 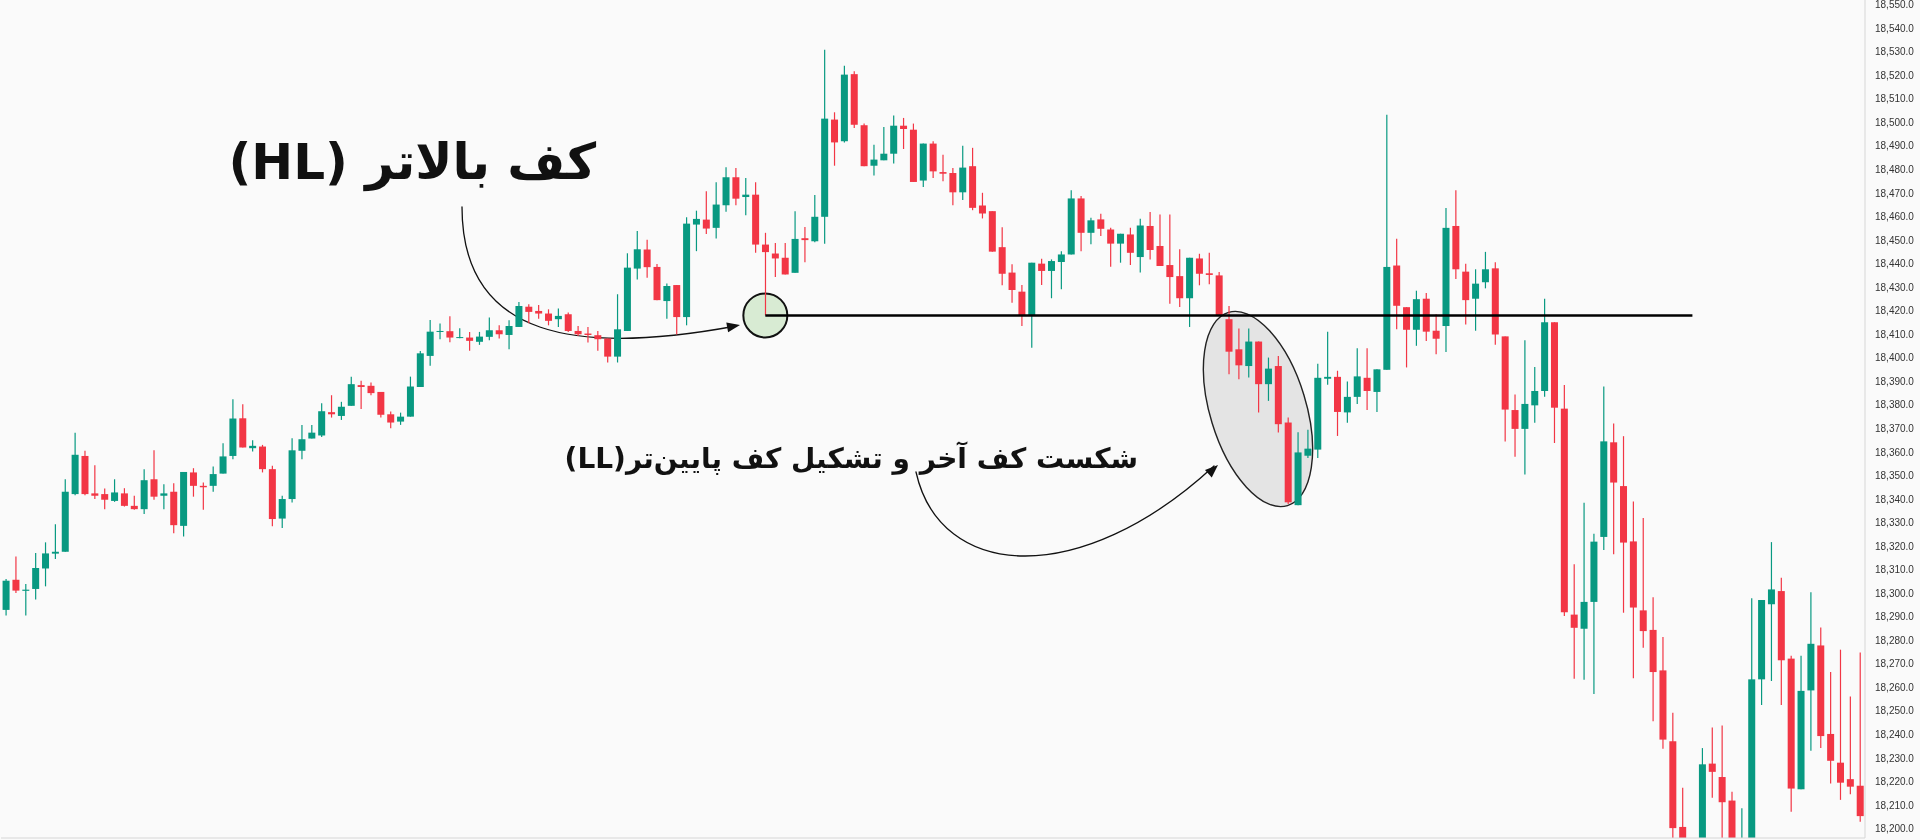 I want to click on annotation: شکست کف آخر و تشکیل کف پایین‌تر(LL), so click(x=851, y=459).